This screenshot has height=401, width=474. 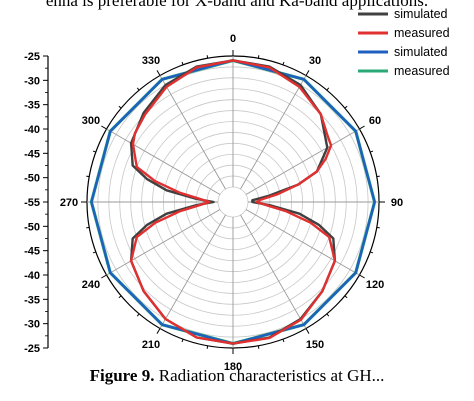 What do you see at coordinates (233, 39) in the screenshot?
I see `angle-label-0: 0` at bounding box center [233, 39].